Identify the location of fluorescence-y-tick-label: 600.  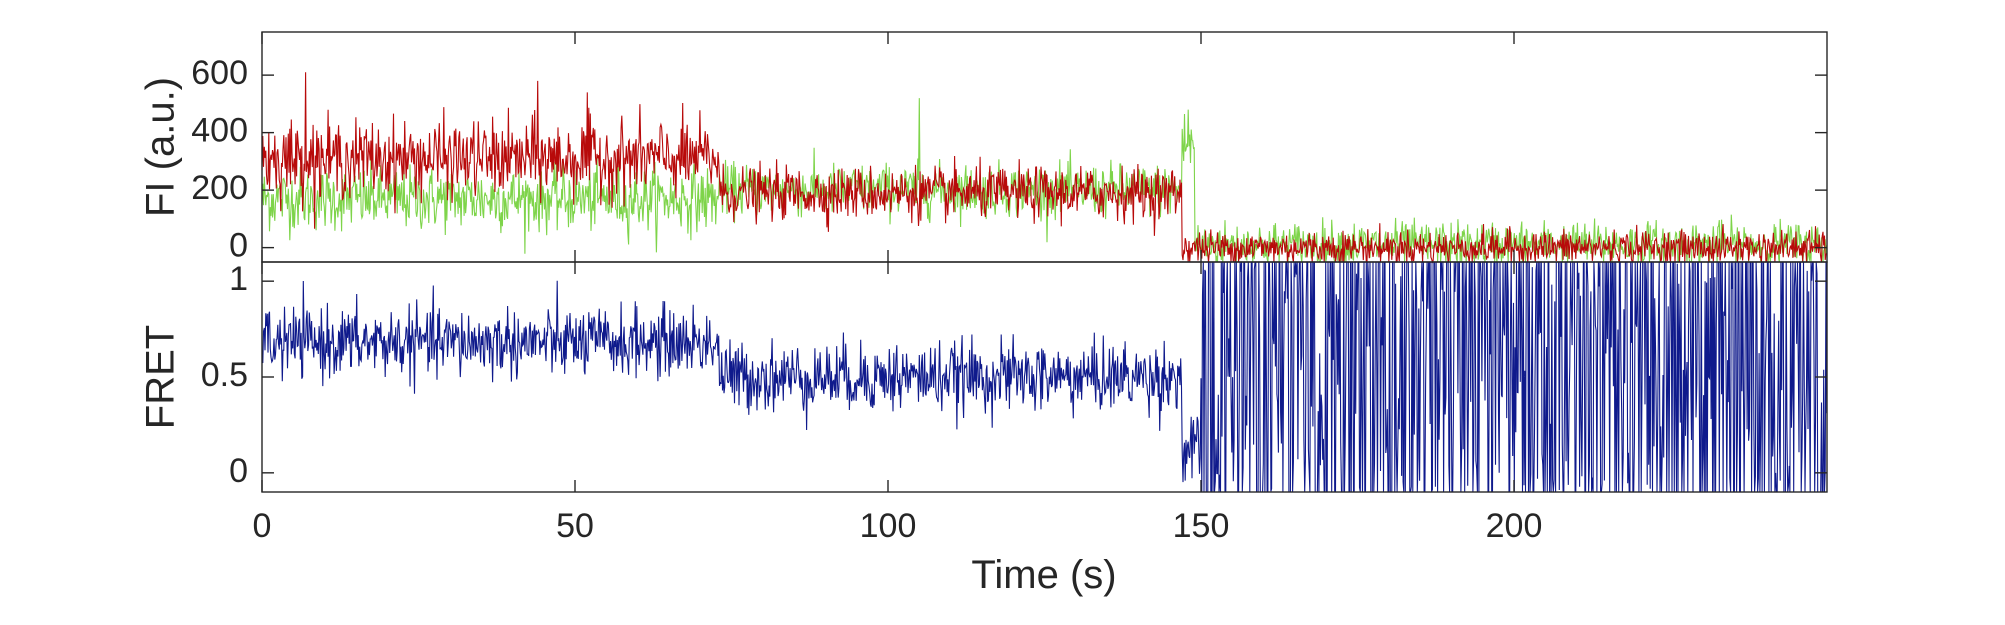
(219, 73).